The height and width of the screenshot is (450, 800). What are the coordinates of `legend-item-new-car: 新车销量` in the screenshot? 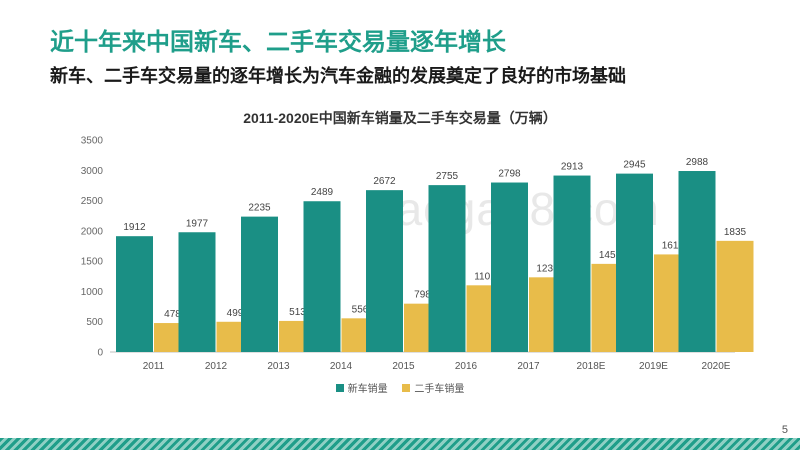 It's located at (361, 387).